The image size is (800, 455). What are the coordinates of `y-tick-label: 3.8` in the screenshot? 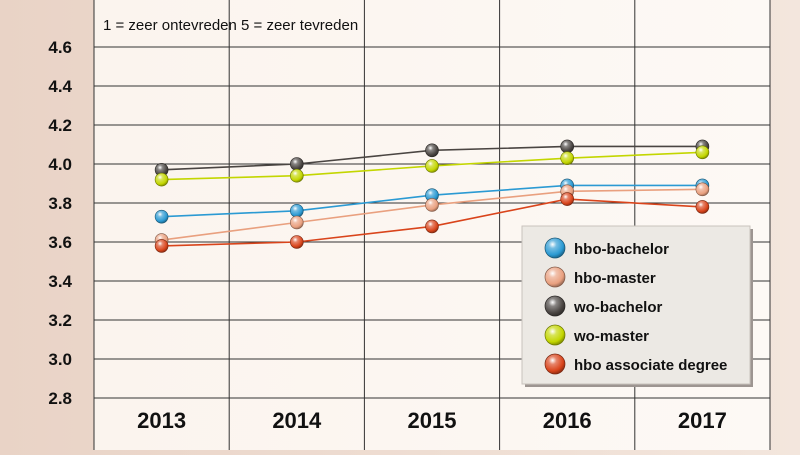 It's located at (60, 203).